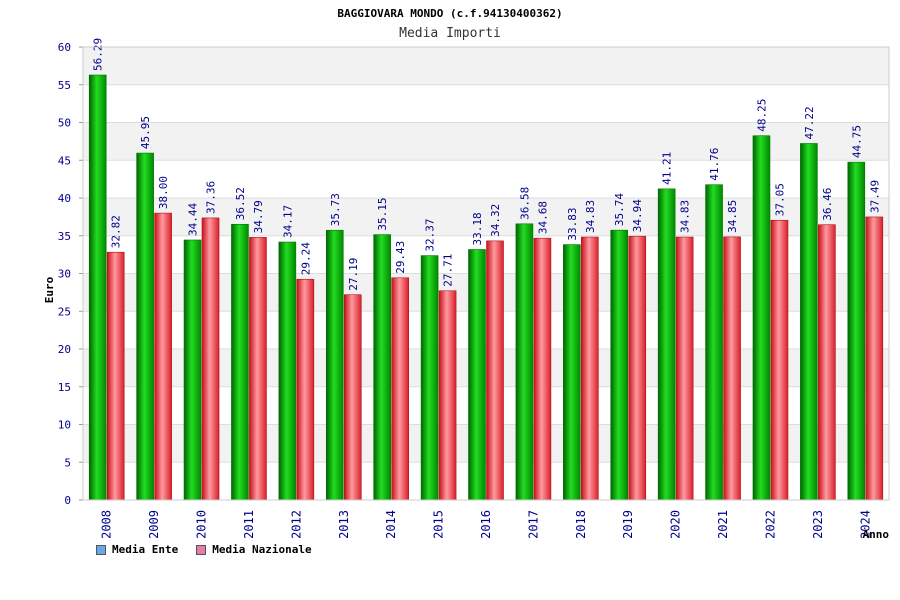  What do you see at coordinates (101, 549) in the screenshot?
I see `legend-swatch-media-ente` at bounding box center [101, 549].